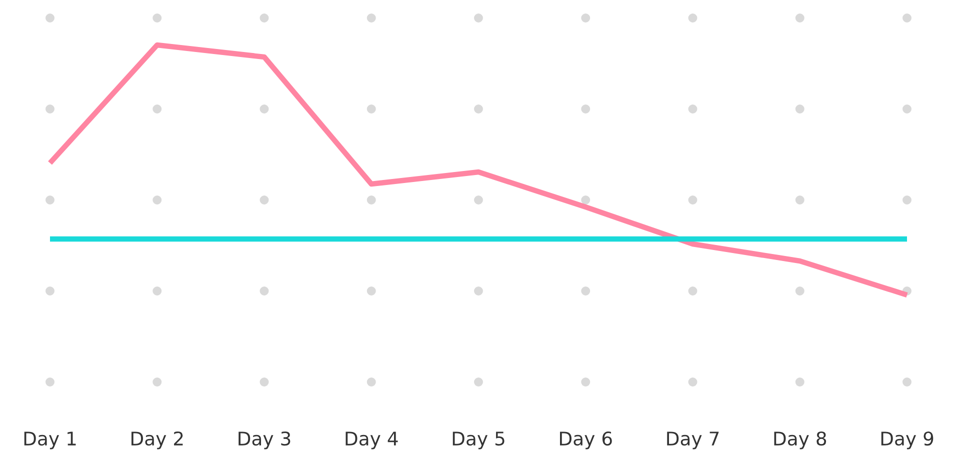 The width and height of the screenshot is (979, 456). Describe the element at coordinates (157, 440) in the screenshot. I see `x-tick-label: Day 2` at that location.